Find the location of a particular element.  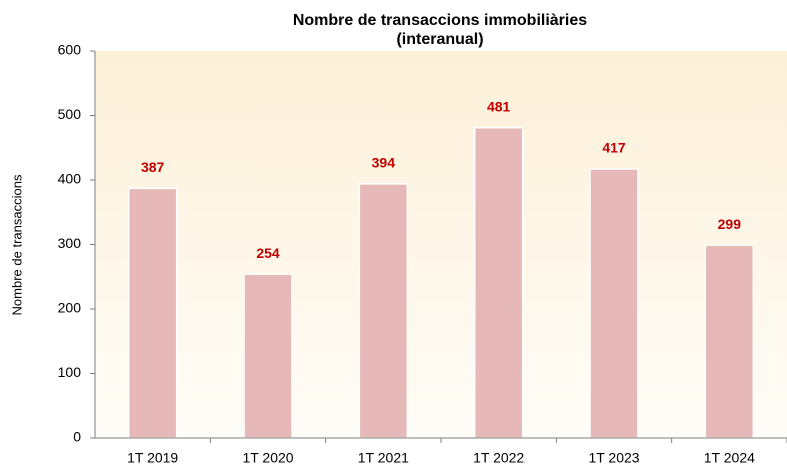

y-tick-label: 500 is located at coordinates (70, 114).